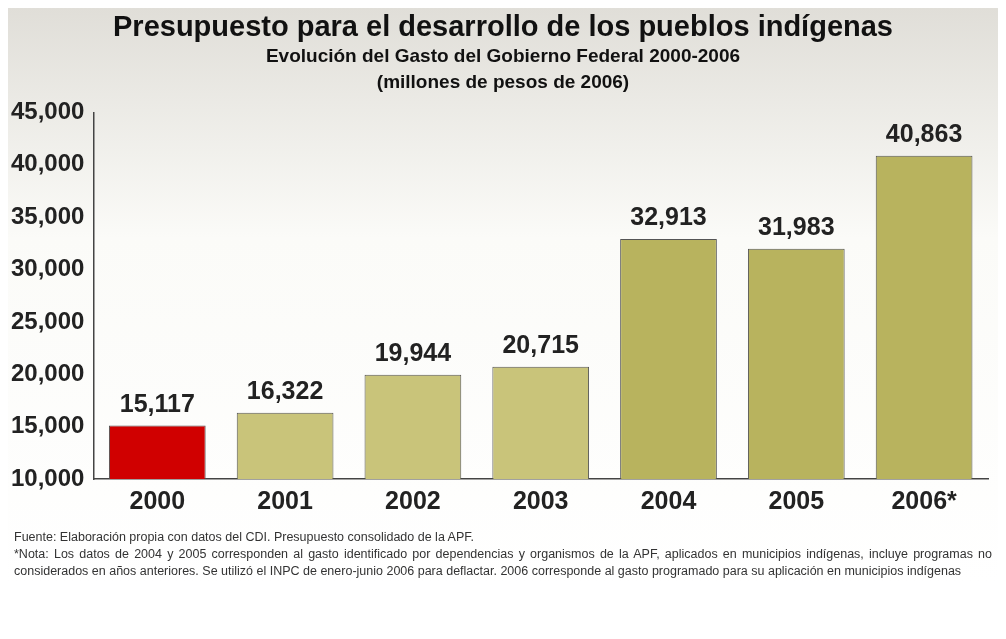 Image resolution: width=1006 pixels, height=639 pixels. What do you see at coordinates (244, 537) in the screenshot?
I see `source-note: Fuente: Elaboración propia con datos del CDI. Presupuesto consolidado de la APF.` at bounding box center [244, 537].